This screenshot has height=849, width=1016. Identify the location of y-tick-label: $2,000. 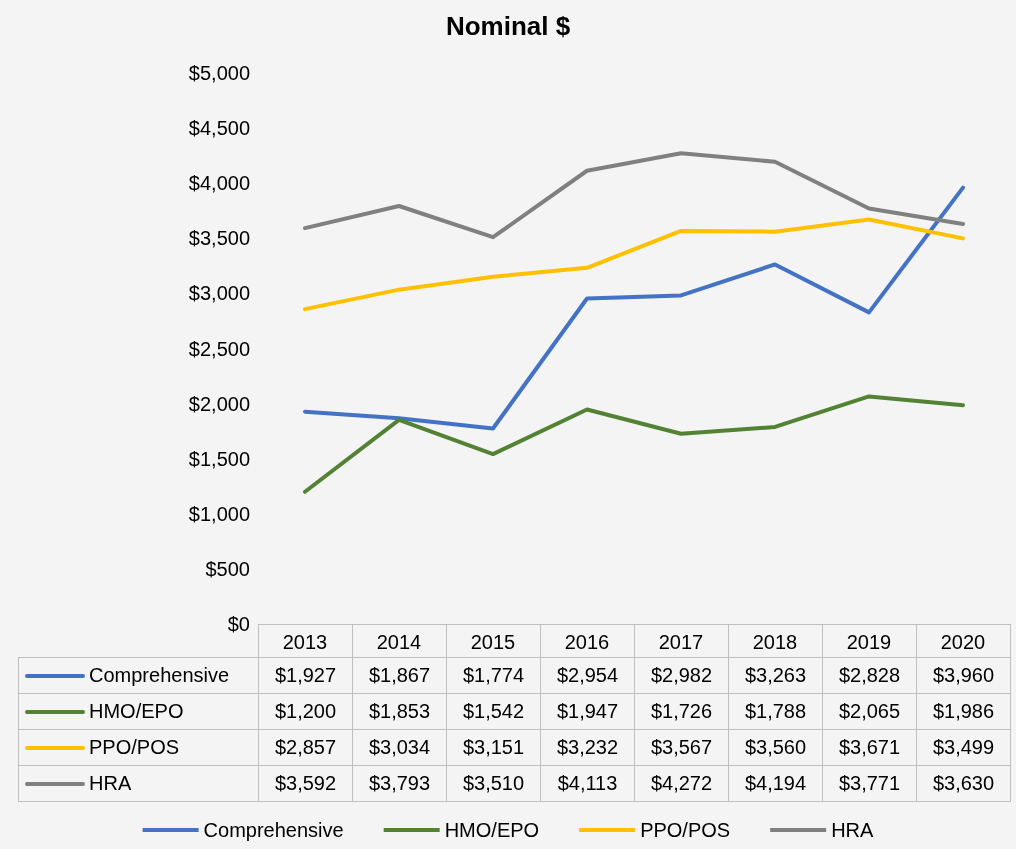
(219, 403).